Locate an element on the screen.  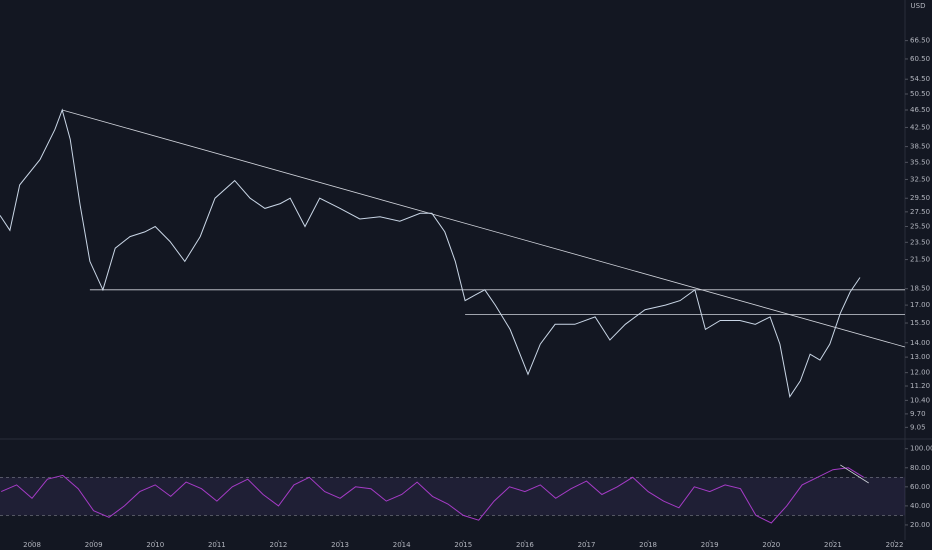
y-tick-label: 80.00 is located at coordinates (920, 468).